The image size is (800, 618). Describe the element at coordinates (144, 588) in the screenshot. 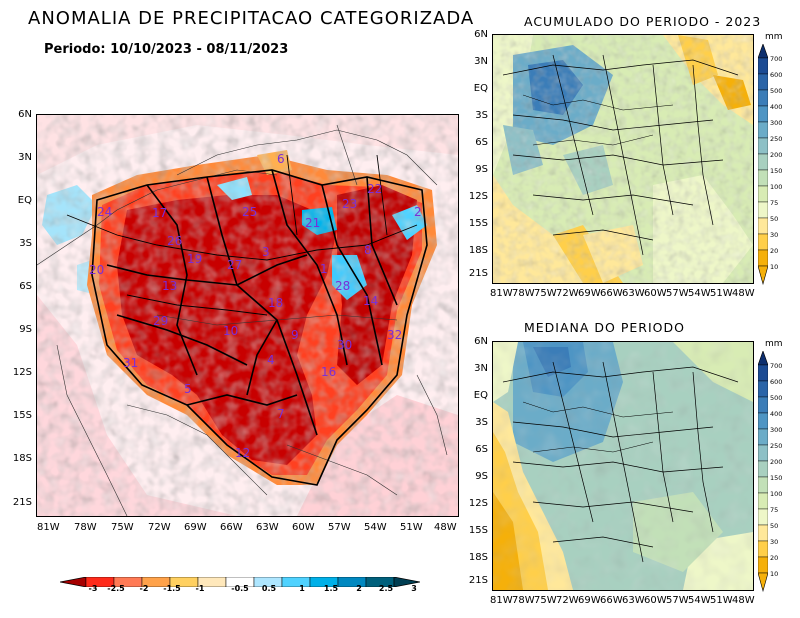

I see `colorbar-label: -2` at that location.